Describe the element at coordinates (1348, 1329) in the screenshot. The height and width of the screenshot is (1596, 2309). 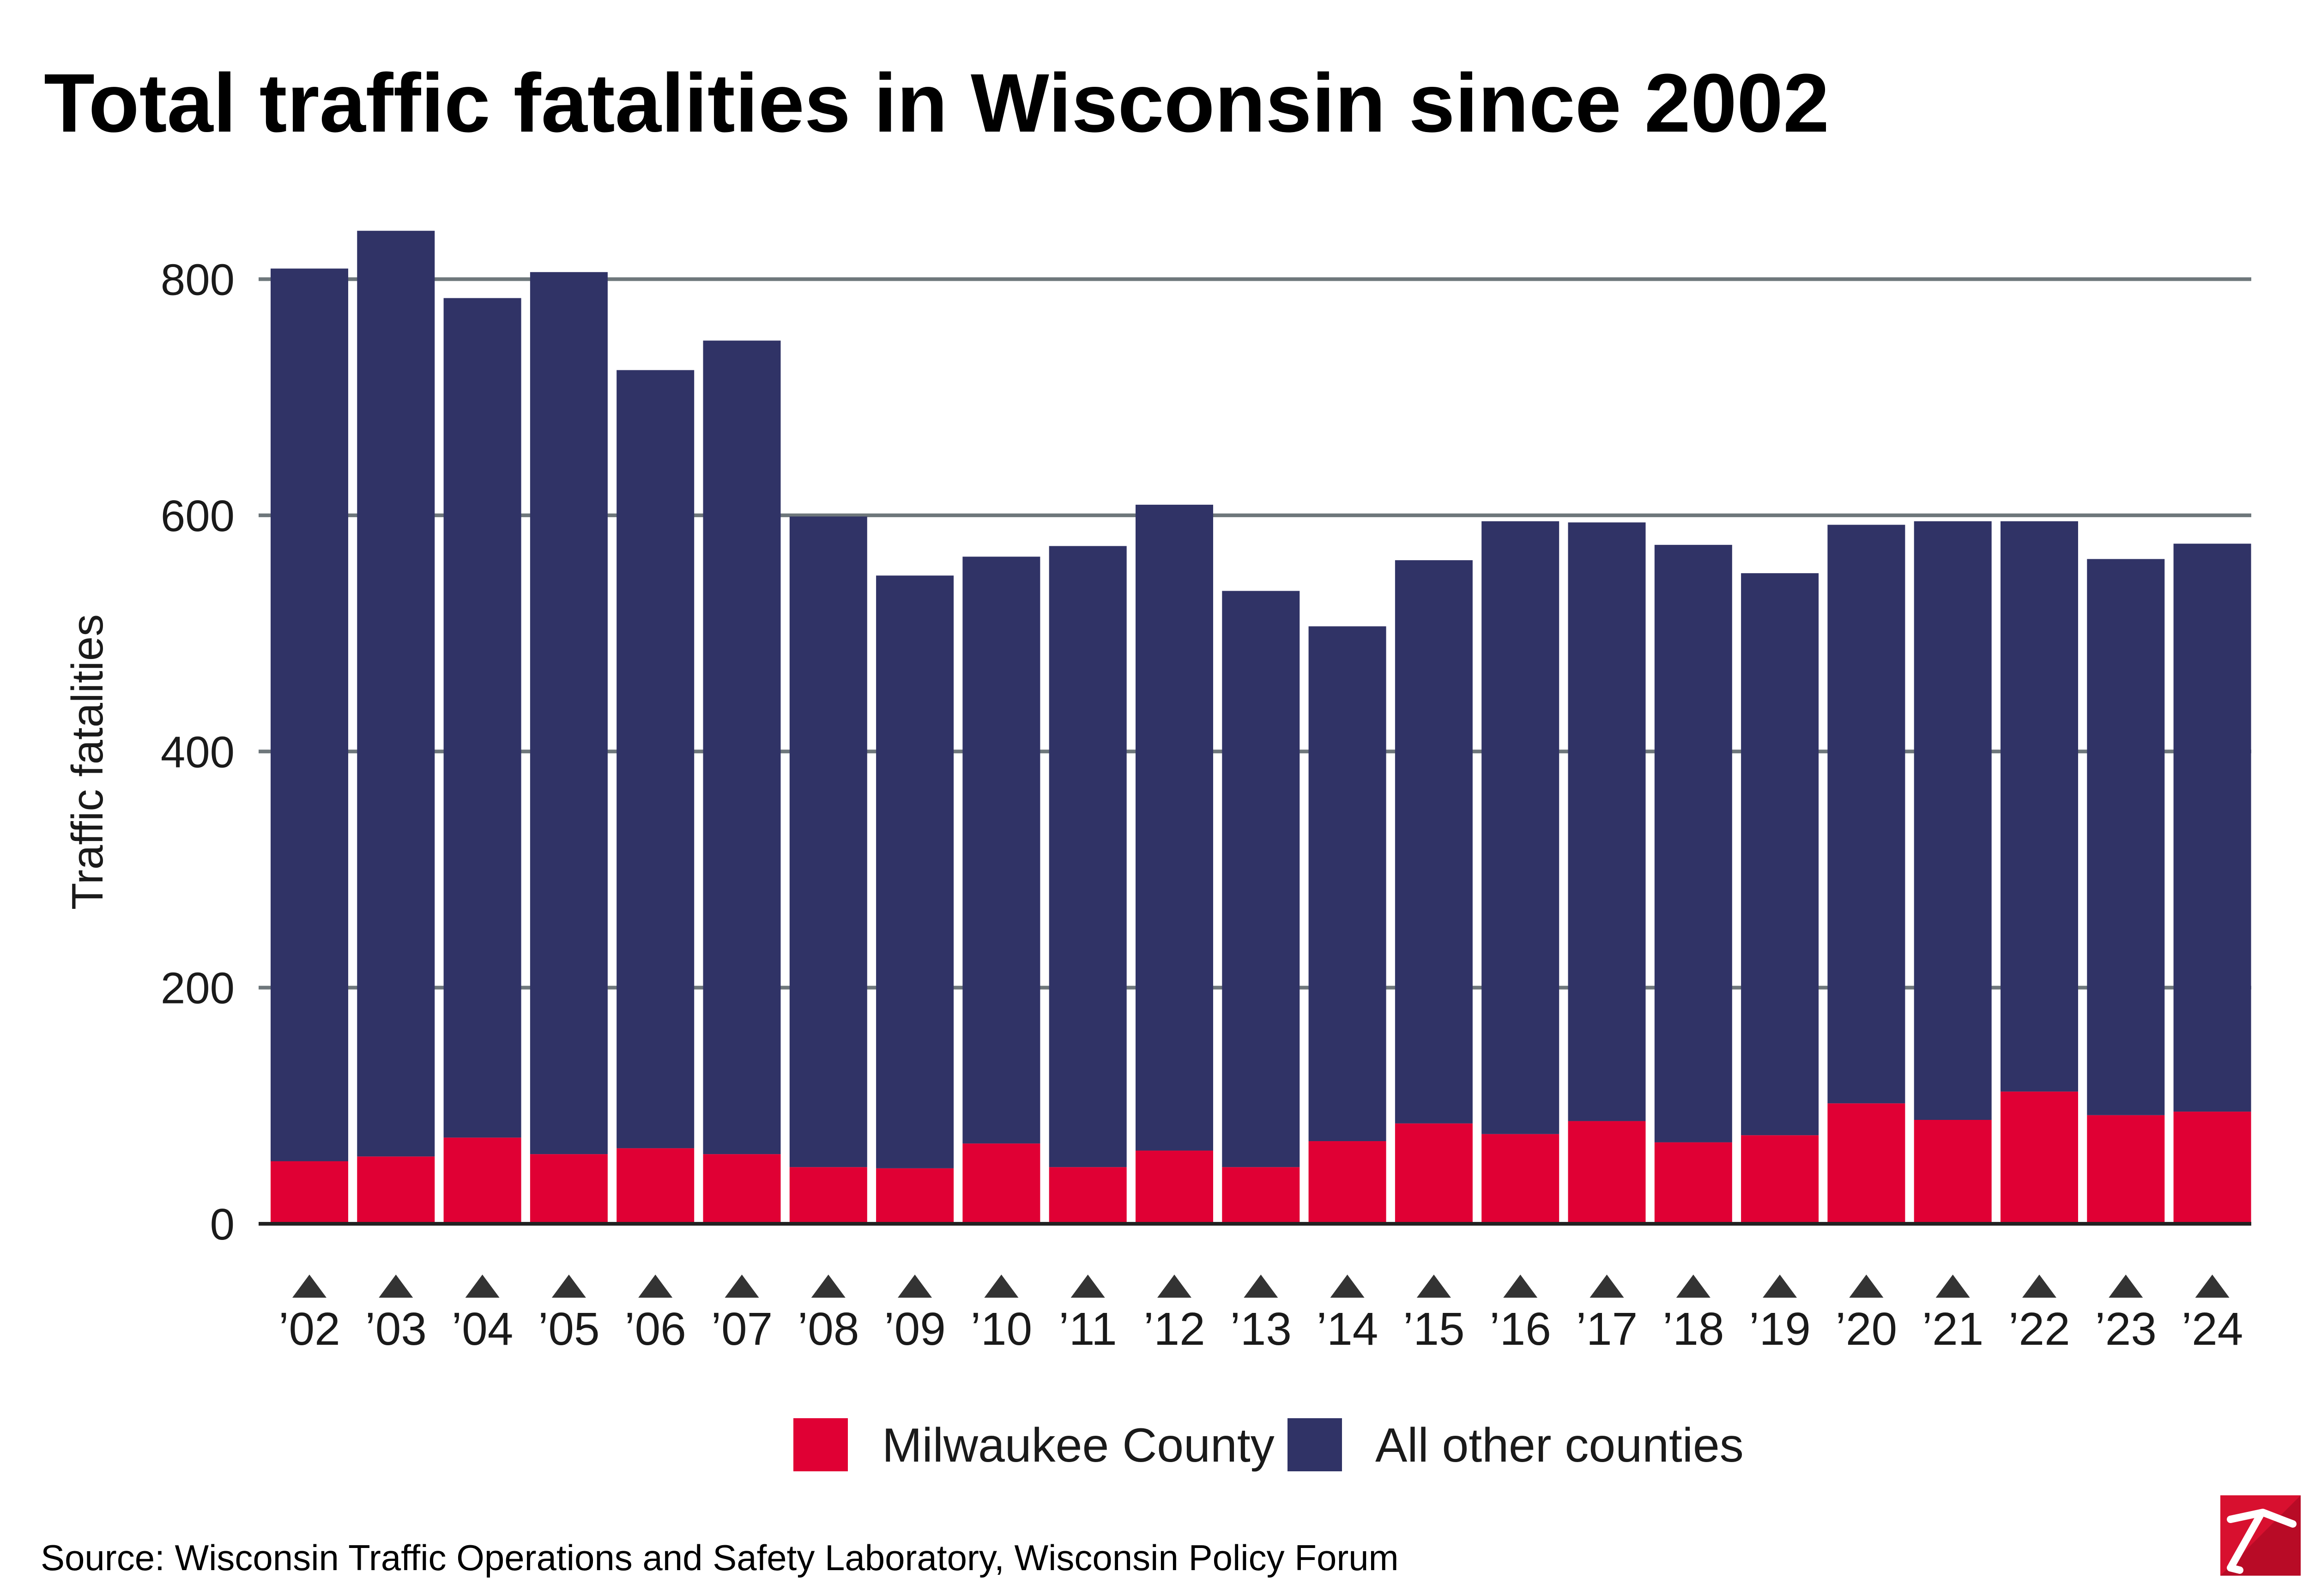
I see `x-tick-label: ’14` at that location.